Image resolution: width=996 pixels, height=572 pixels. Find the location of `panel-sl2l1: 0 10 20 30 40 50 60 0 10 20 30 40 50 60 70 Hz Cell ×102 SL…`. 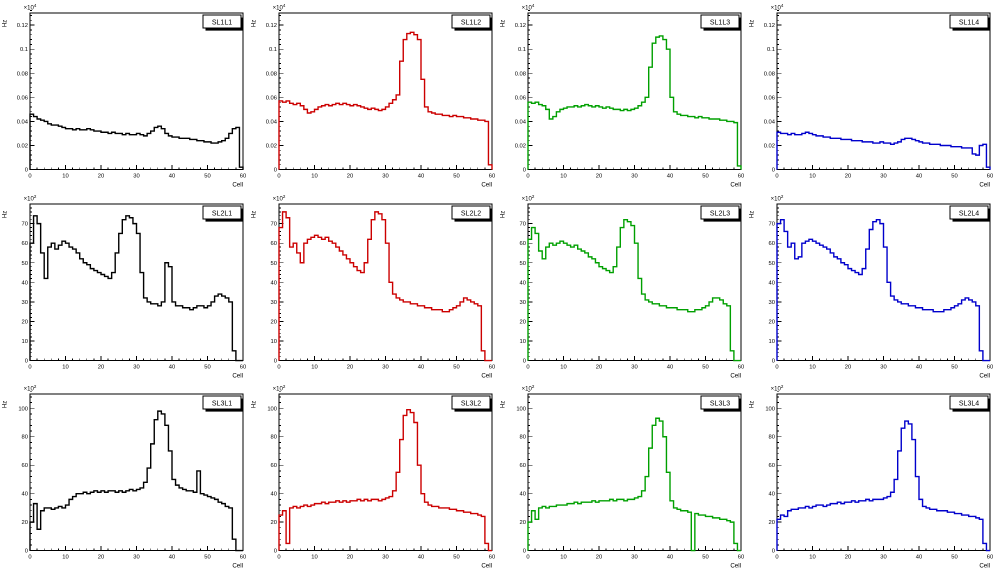

panel-sl2l1: 0 10 20 30 40 50 60 0 10 20 30 40 50 60 70 Hz Cell ×102 SL… is located at coordinates (124, 286).